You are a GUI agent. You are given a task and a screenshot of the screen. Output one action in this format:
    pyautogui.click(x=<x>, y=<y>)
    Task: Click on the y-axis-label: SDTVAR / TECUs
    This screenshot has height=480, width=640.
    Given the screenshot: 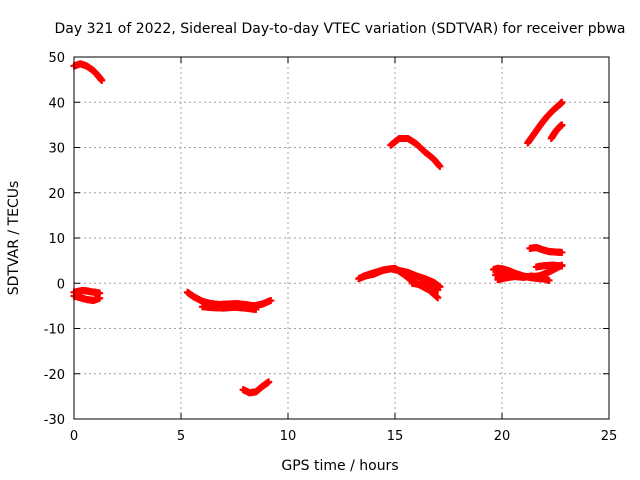 What is the action you would take?
    pyautogui.click(x=14, y=238)
    